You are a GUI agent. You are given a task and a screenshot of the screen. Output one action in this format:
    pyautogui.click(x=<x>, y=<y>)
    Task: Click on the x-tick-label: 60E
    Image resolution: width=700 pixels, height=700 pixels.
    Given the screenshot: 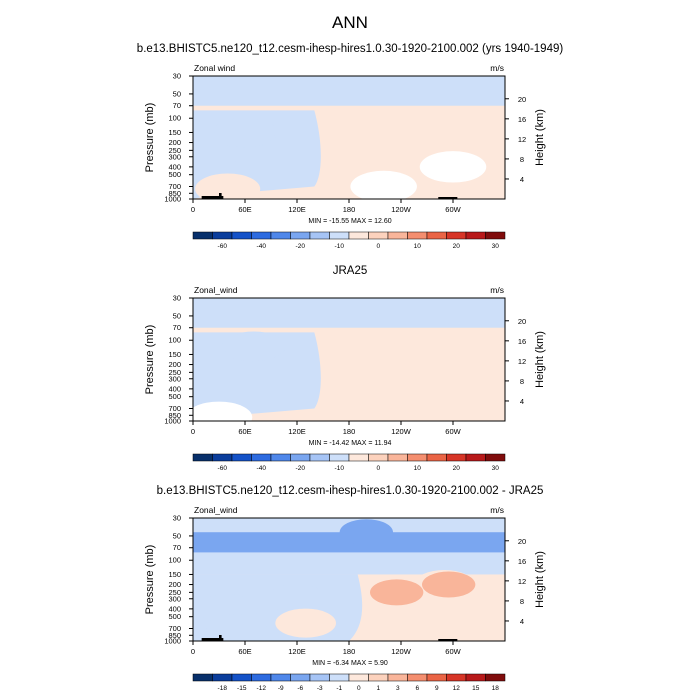 What is the action you would take?
    pyautogui.click(x=244, y=431)
    